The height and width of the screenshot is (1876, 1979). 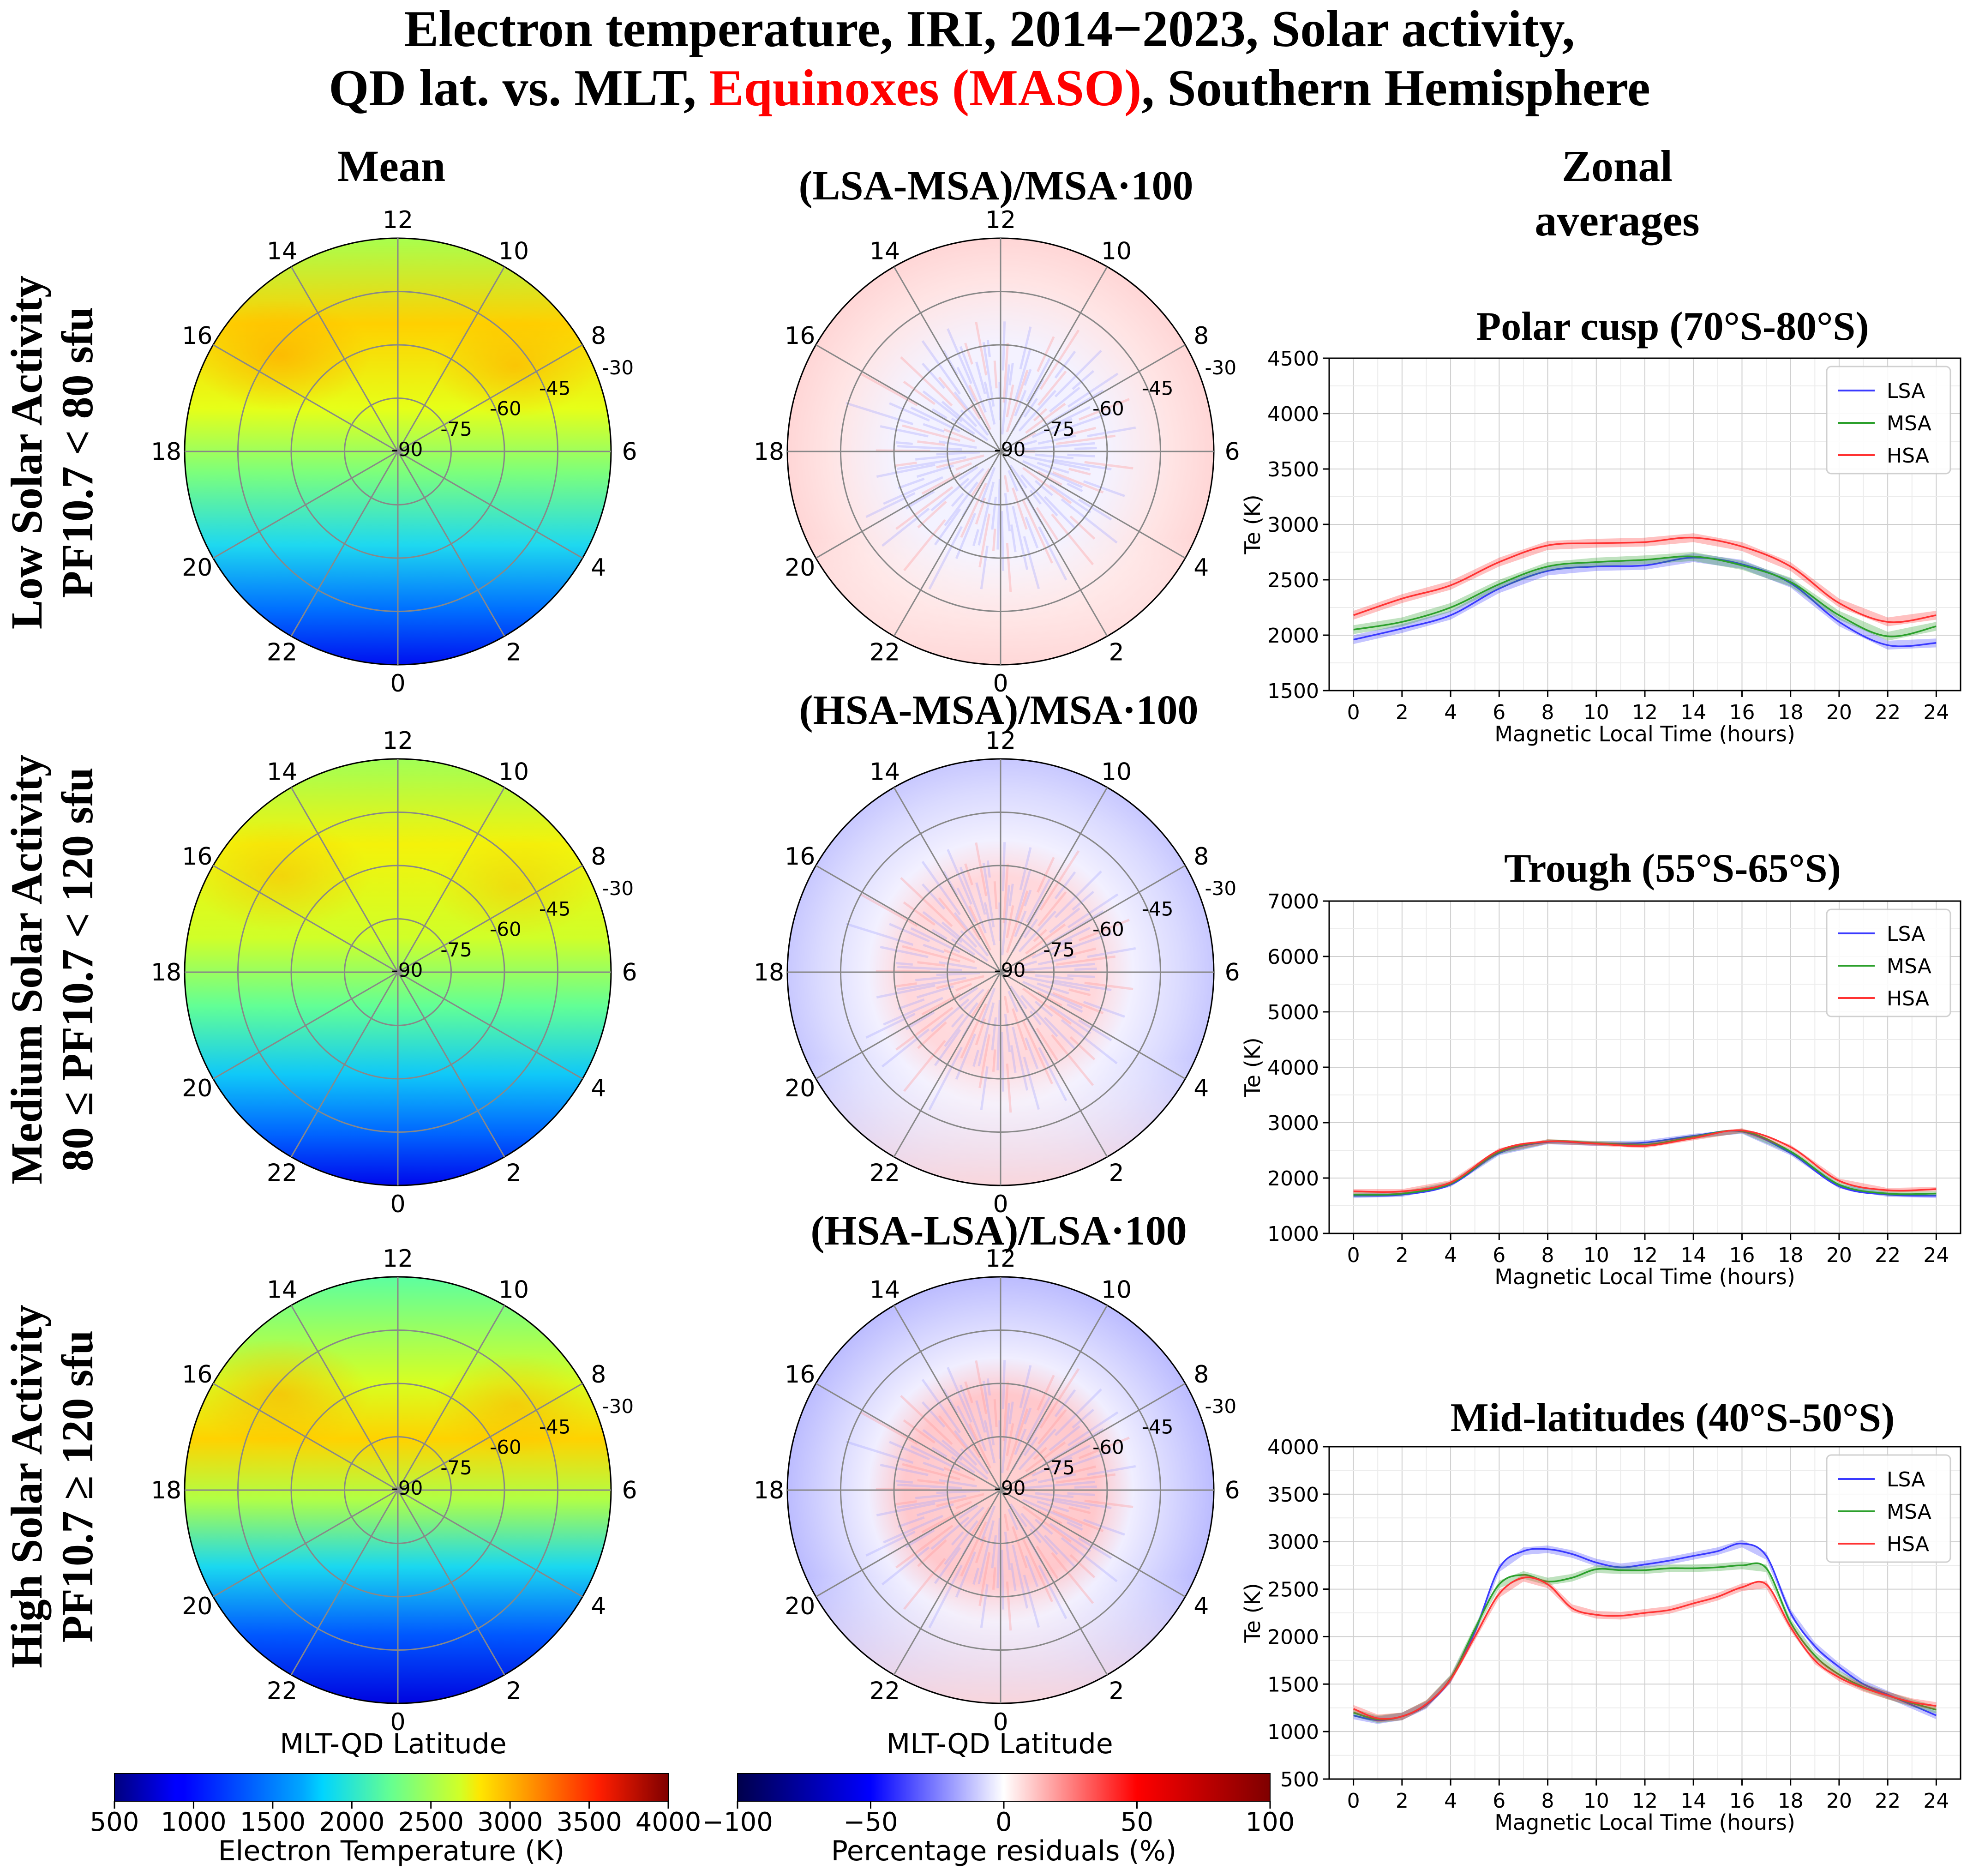 I want to click on colorbar-residual-label: Percentage residuals (%), so click(x=1004, y=1851).